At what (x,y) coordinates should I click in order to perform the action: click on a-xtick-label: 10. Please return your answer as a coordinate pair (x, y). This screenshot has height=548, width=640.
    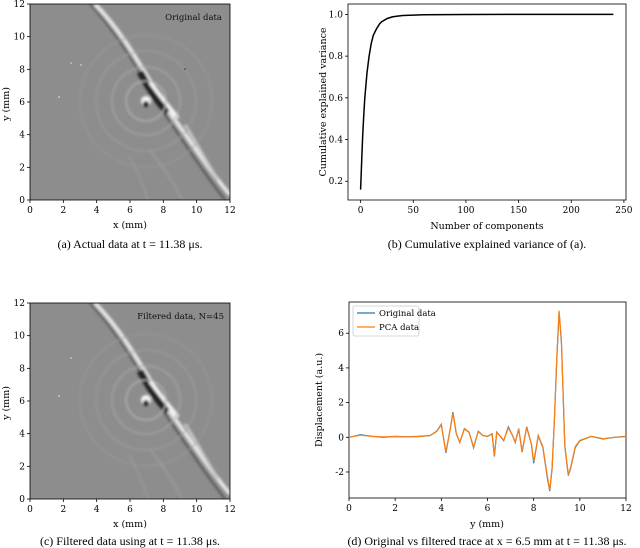
    Looking at the image, I should click on (197, 211).